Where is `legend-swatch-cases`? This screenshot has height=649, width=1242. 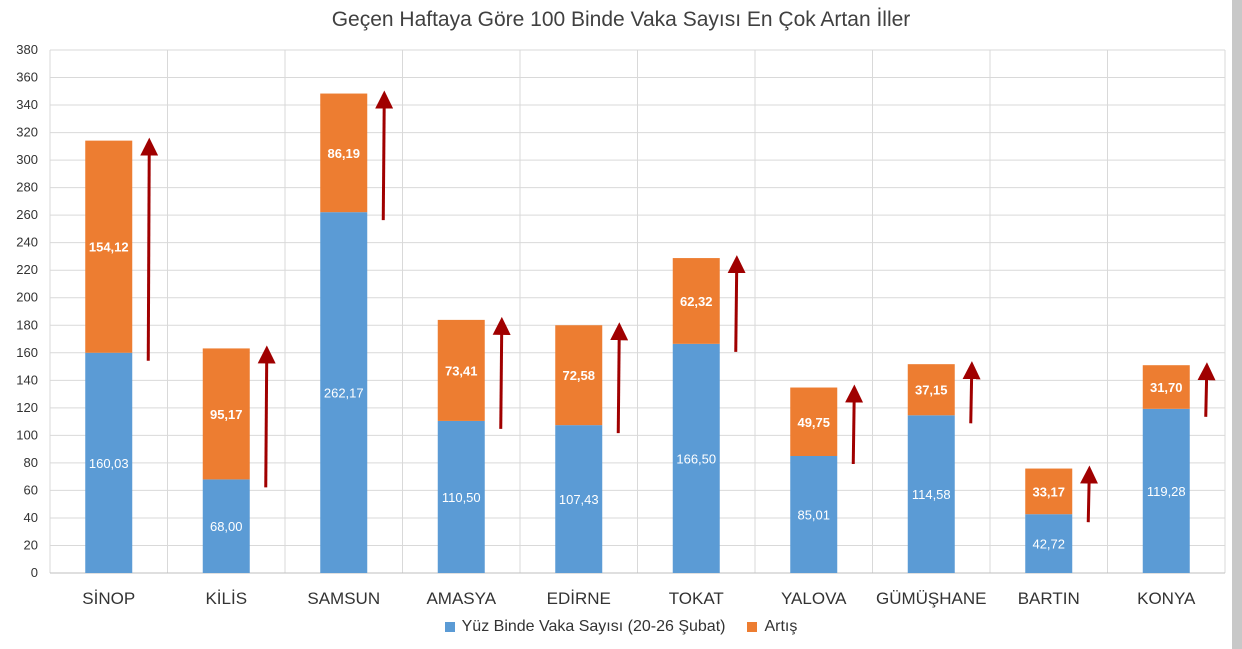
legend-swatch-cases is located at coordinates (449, 627).